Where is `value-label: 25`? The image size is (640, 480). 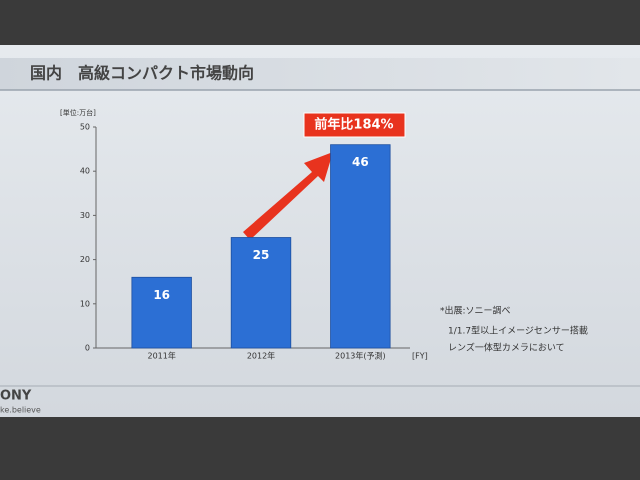 value-label: 25 is located at coordinates (261, 255).